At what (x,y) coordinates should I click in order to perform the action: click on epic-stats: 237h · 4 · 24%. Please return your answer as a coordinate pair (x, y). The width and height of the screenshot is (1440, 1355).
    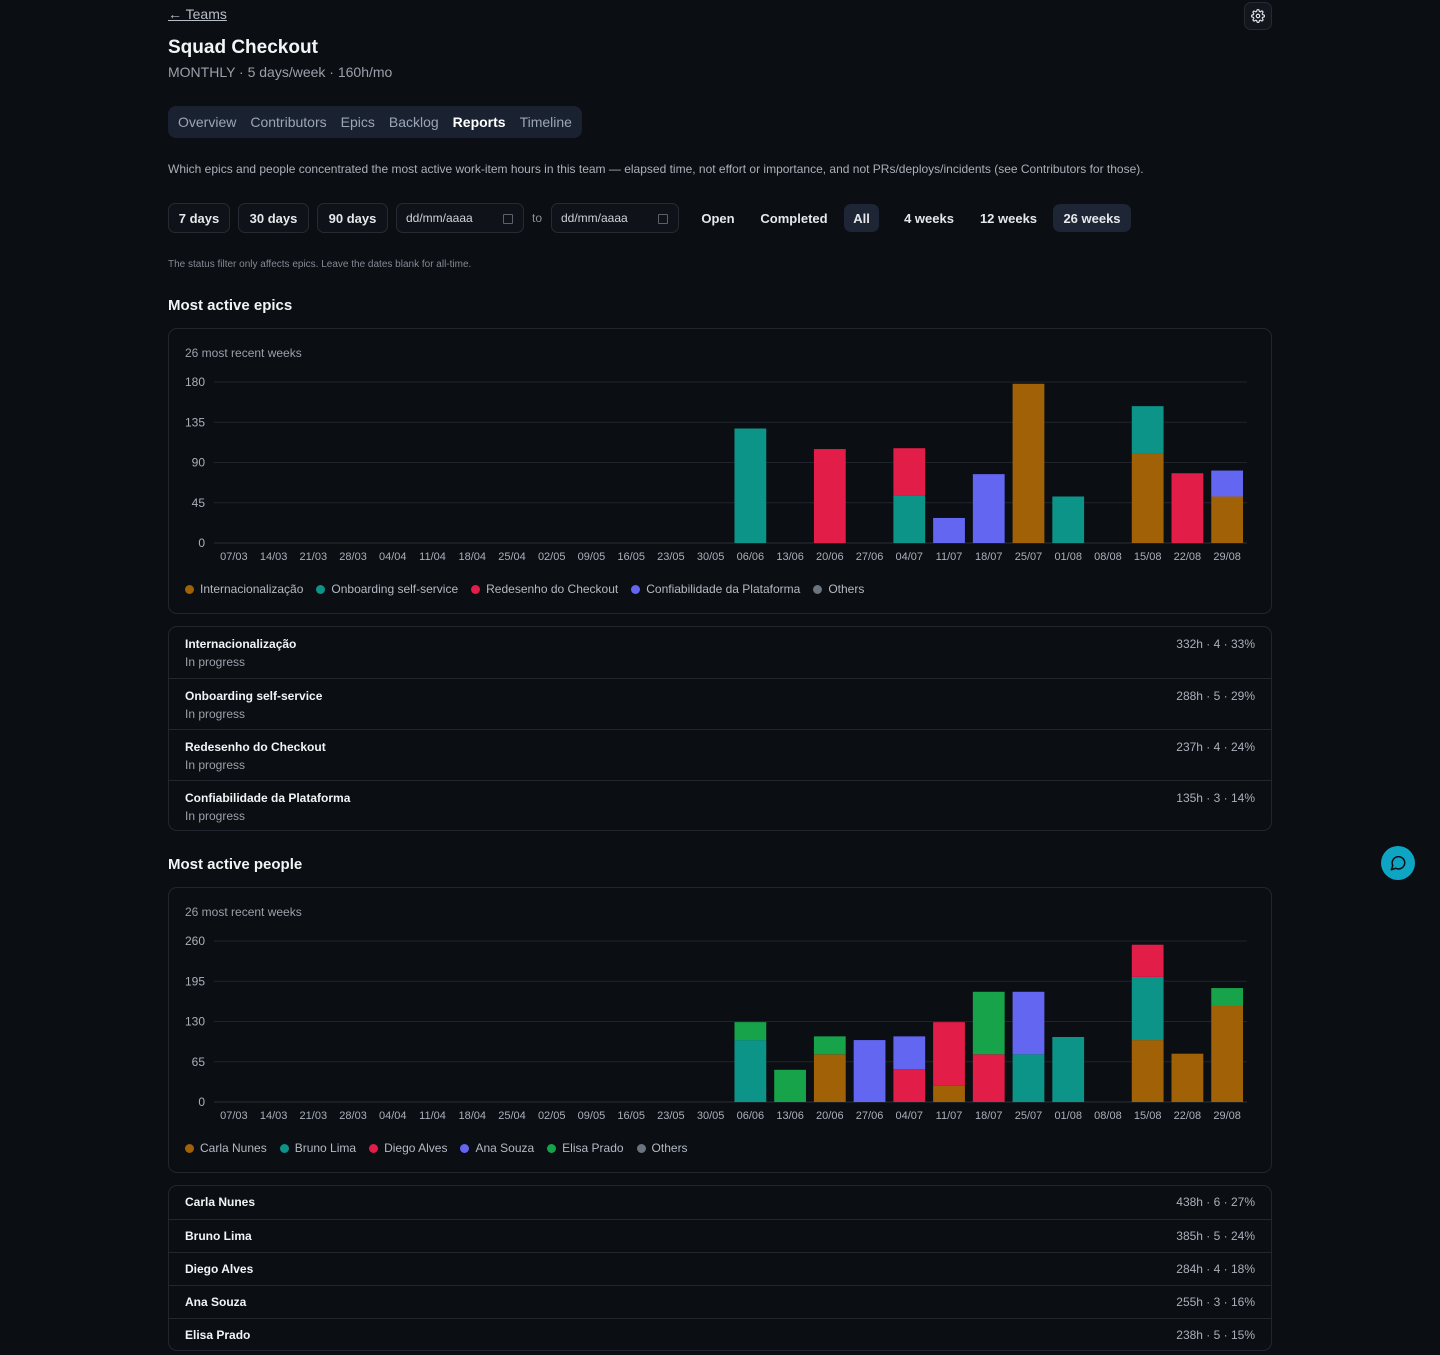
    Looking at the image, I should click on (1215, 747).